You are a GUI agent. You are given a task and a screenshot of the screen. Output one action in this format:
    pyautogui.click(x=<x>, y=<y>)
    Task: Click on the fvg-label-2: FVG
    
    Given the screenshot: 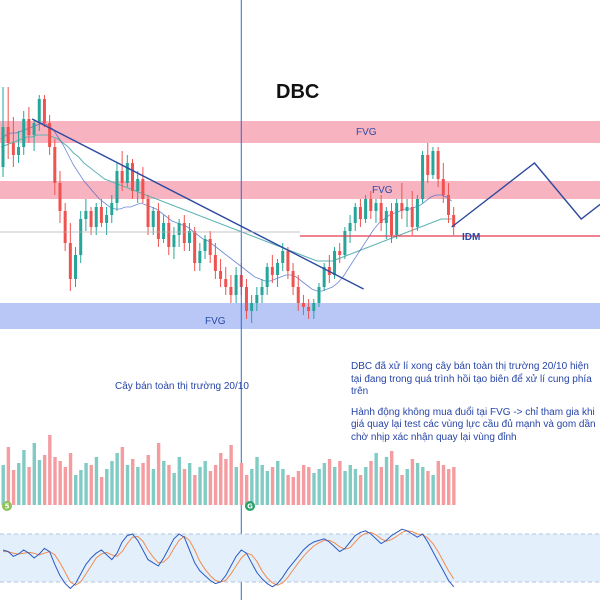 What is the action you would take?
    pyautogui.click(x=382, y=190)
    